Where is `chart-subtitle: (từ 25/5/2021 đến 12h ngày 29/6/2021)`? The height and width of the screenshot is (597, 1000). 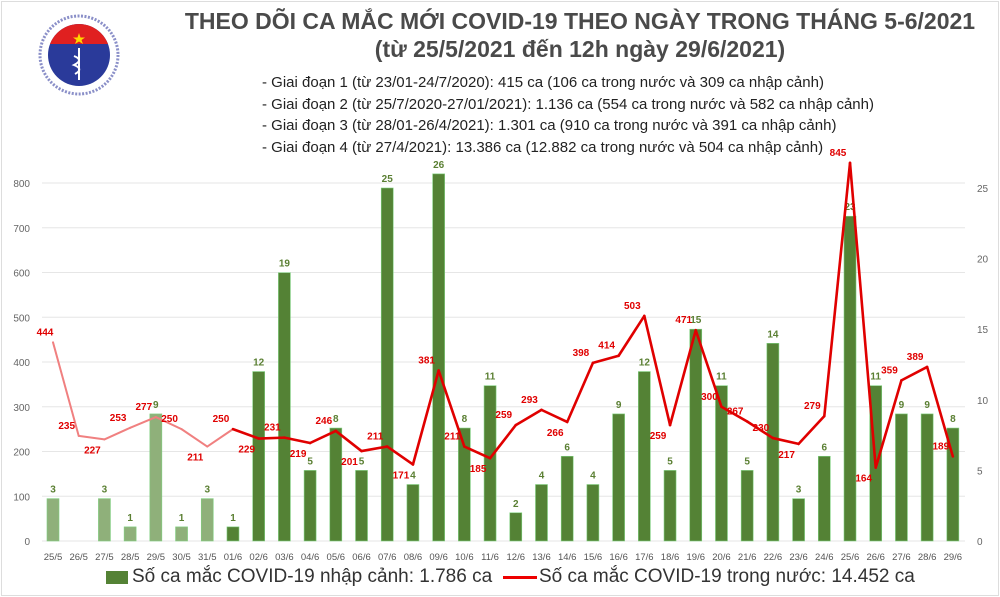
chart-subtitle: (từ 25/5/2021 đến 12h ngày 29/6/2021) is located at coordinates (580, 49).